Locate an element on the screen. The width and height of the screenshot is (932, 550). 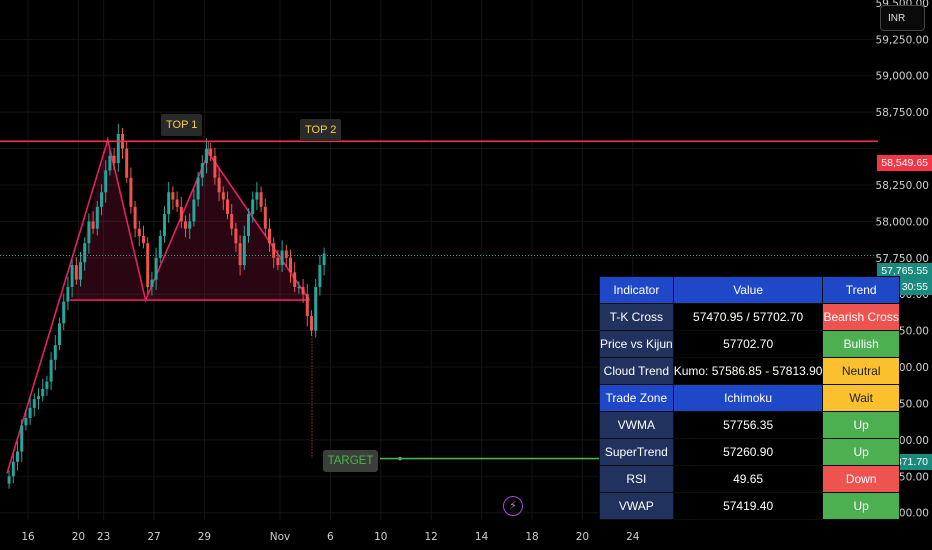
trend-cell: Neutral is located at coordinates (861, 371).